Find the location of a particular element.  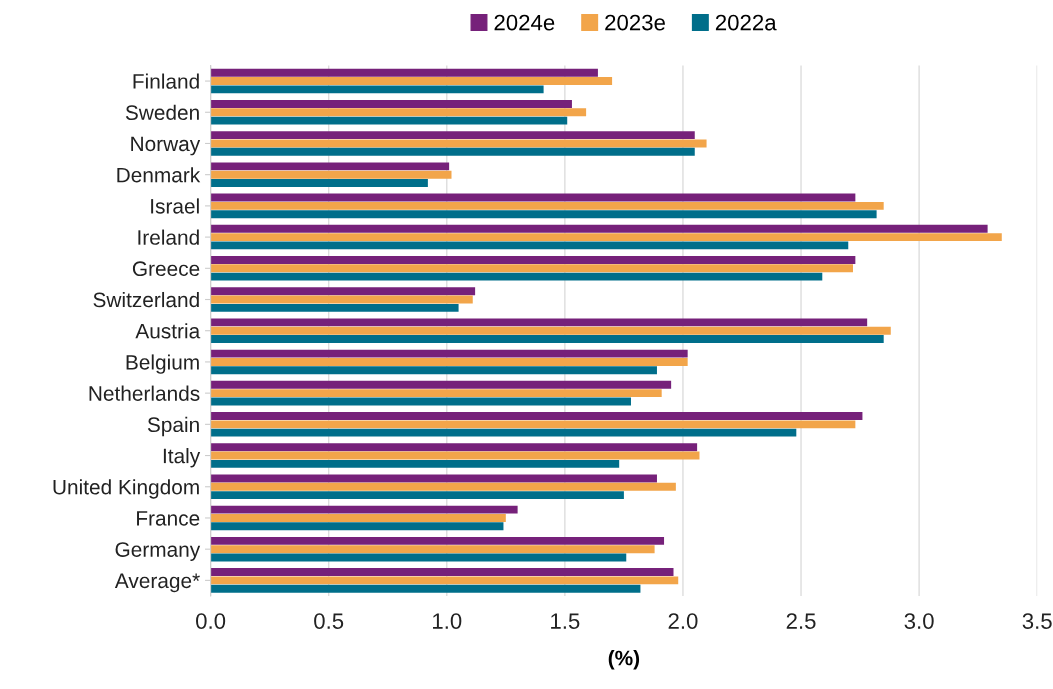

y-tick-label: United Kingdom is located at coordinates (126, 489).